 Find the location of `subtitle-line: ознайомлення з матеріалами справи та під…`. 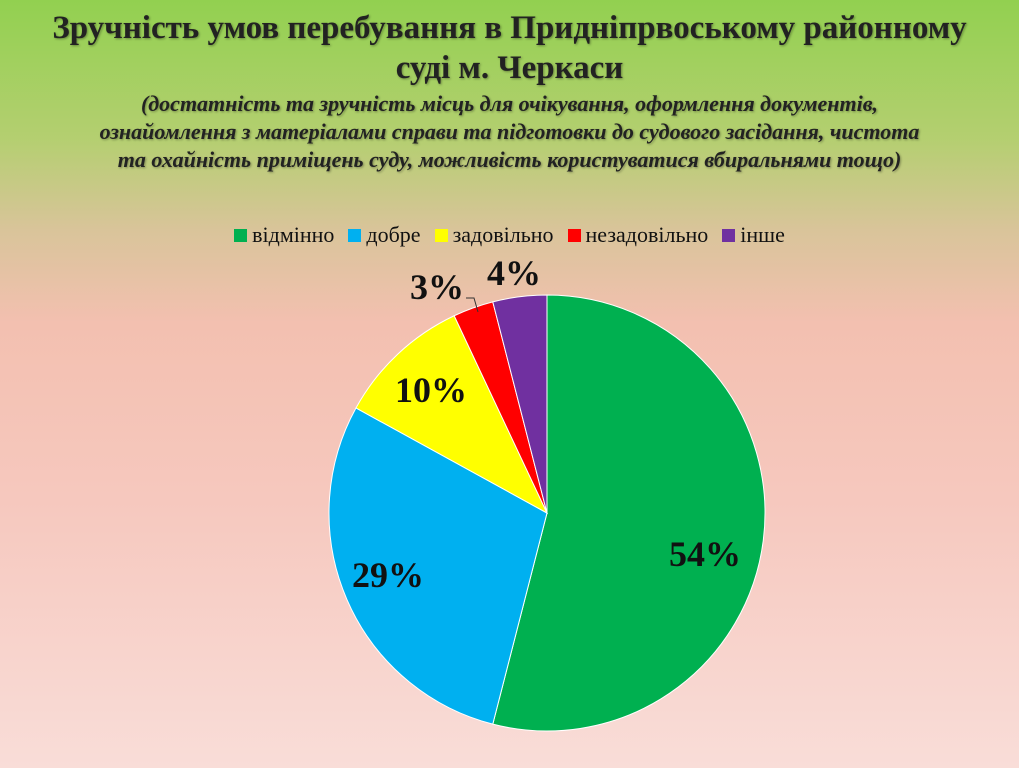

subtitle-line: ознайомлення з матеріалами справи та під… is located at coordinates (509, 131).